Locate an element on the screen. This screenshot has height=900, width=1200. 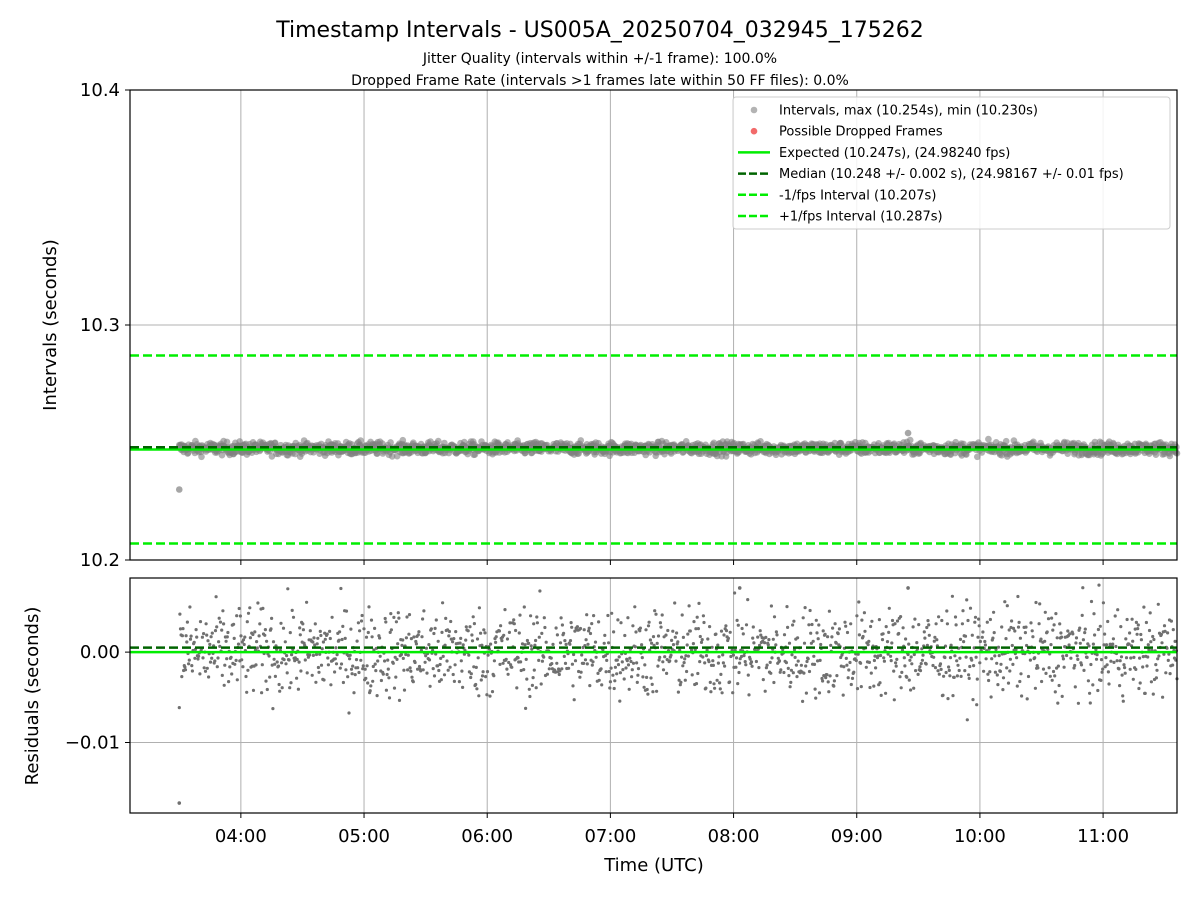
x-tick-label: 08:00 is located at coordinates (734, 836).